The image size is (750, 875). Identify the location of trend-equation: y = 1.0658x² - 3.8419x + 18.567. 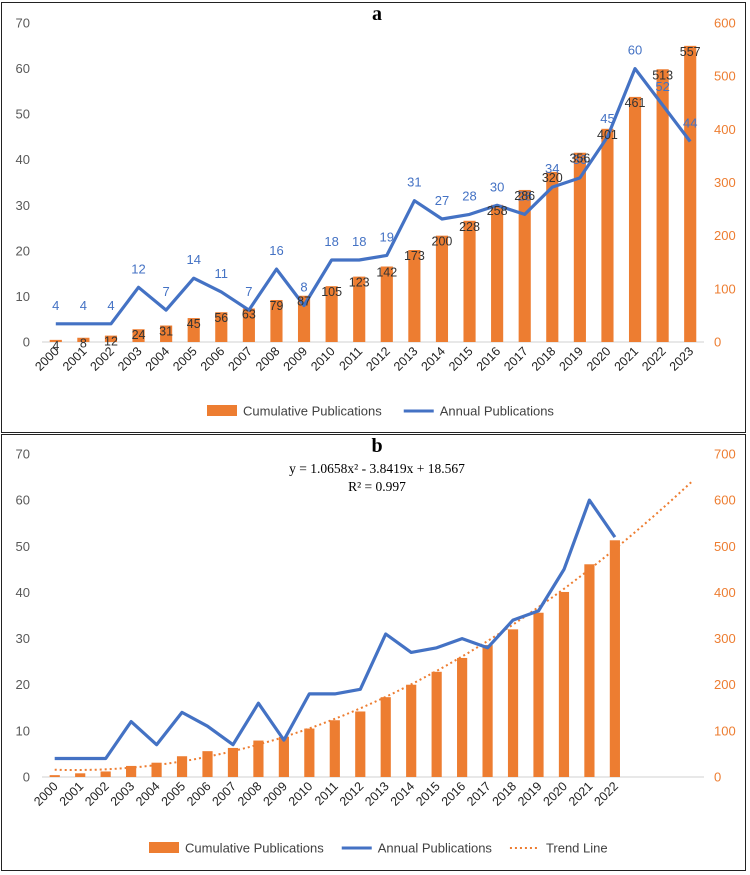
(377, 468).